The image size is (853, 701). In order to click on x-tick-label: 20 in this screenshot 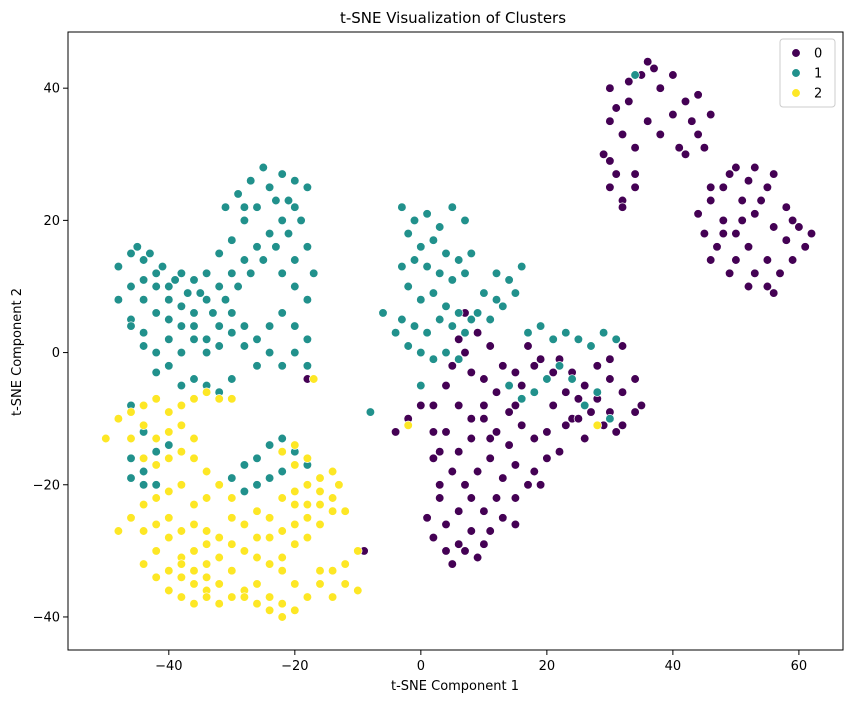, I will do `click(547, 666)`.